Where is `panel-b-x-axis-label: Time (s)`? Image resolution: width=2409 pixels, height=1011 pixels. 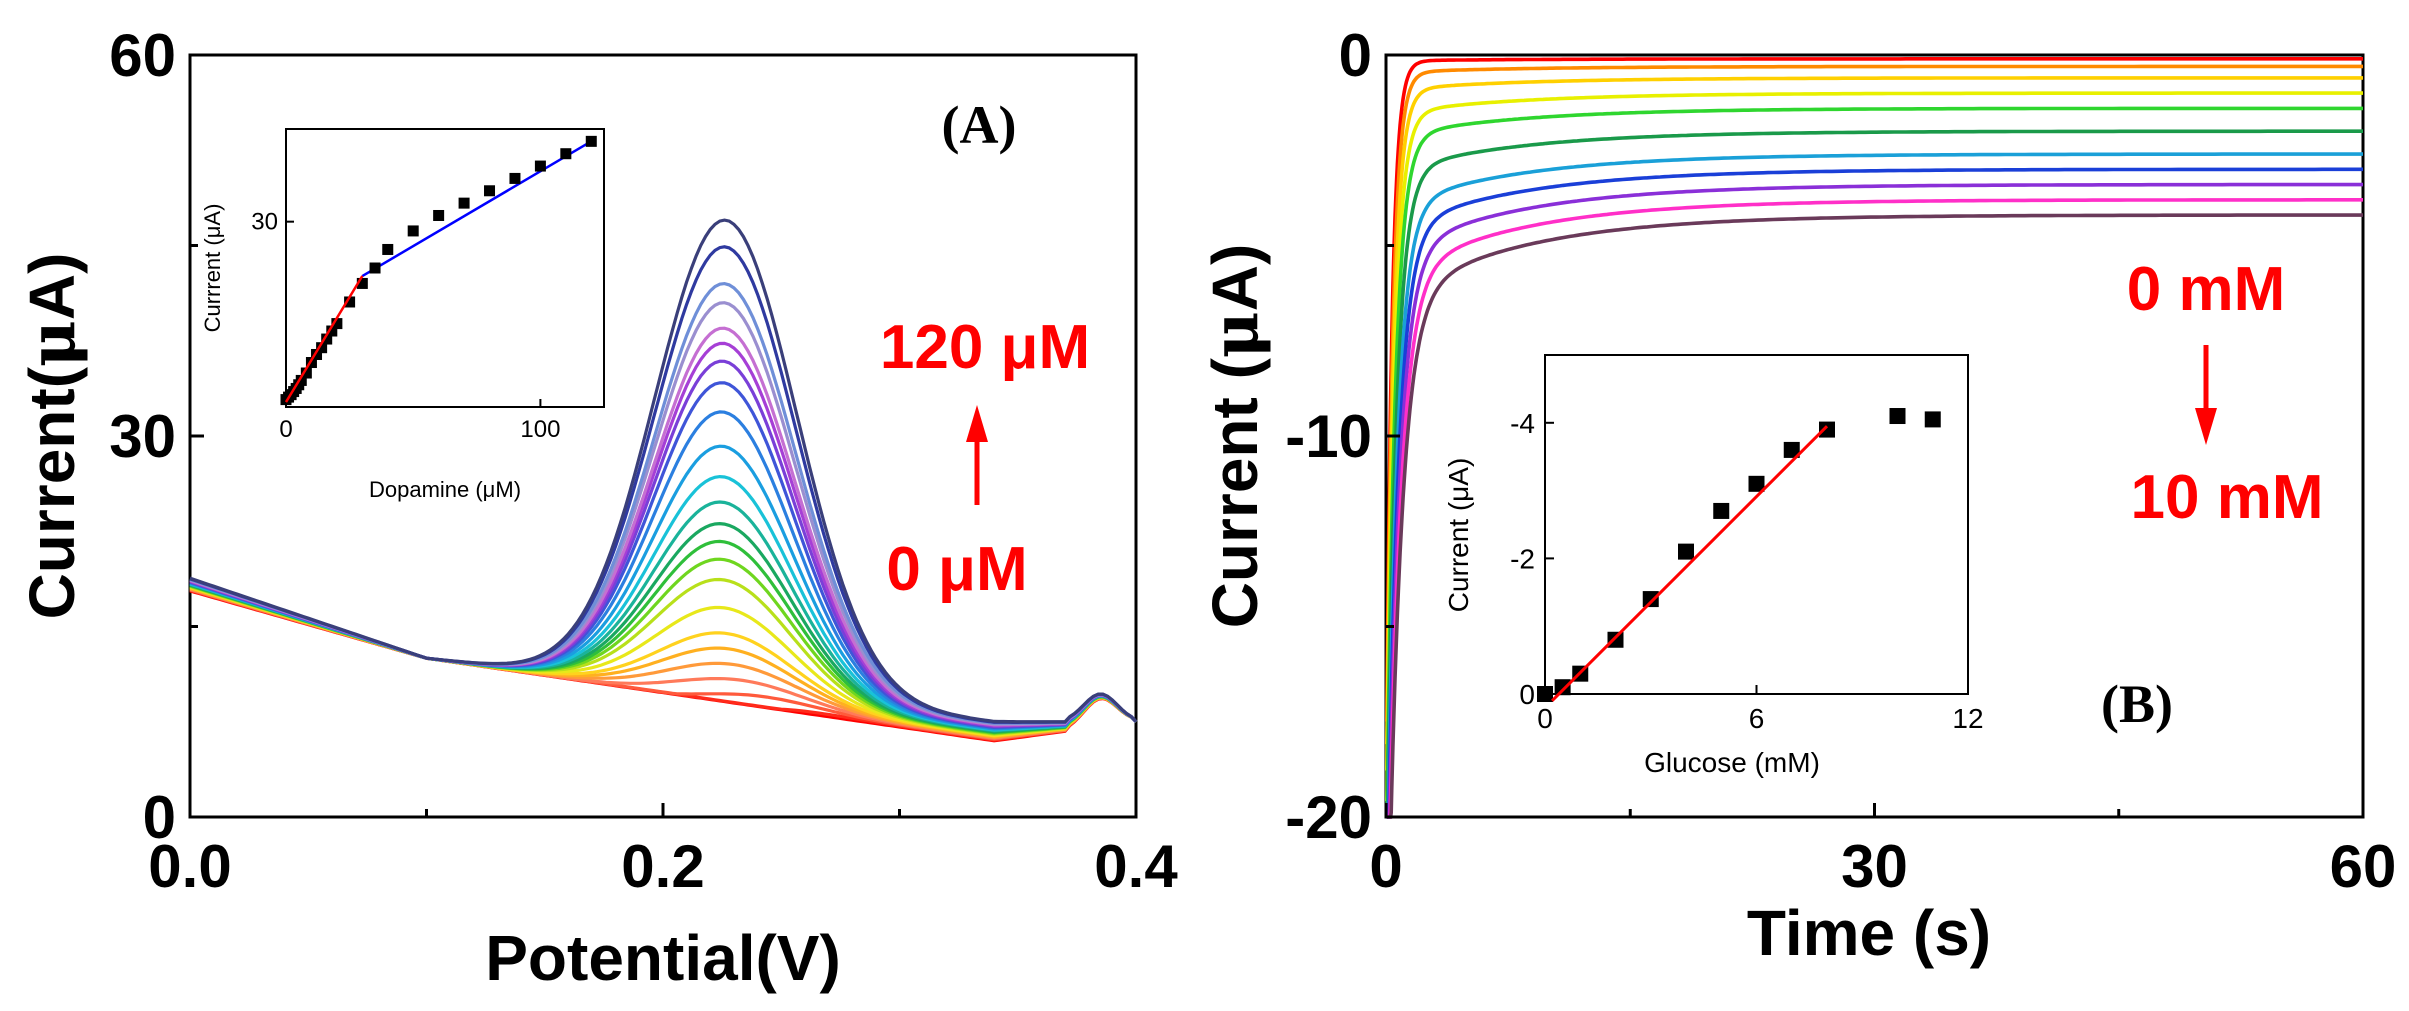
panel-b-x-axis-label: Time (s) is located at coordinates (1869, 933).